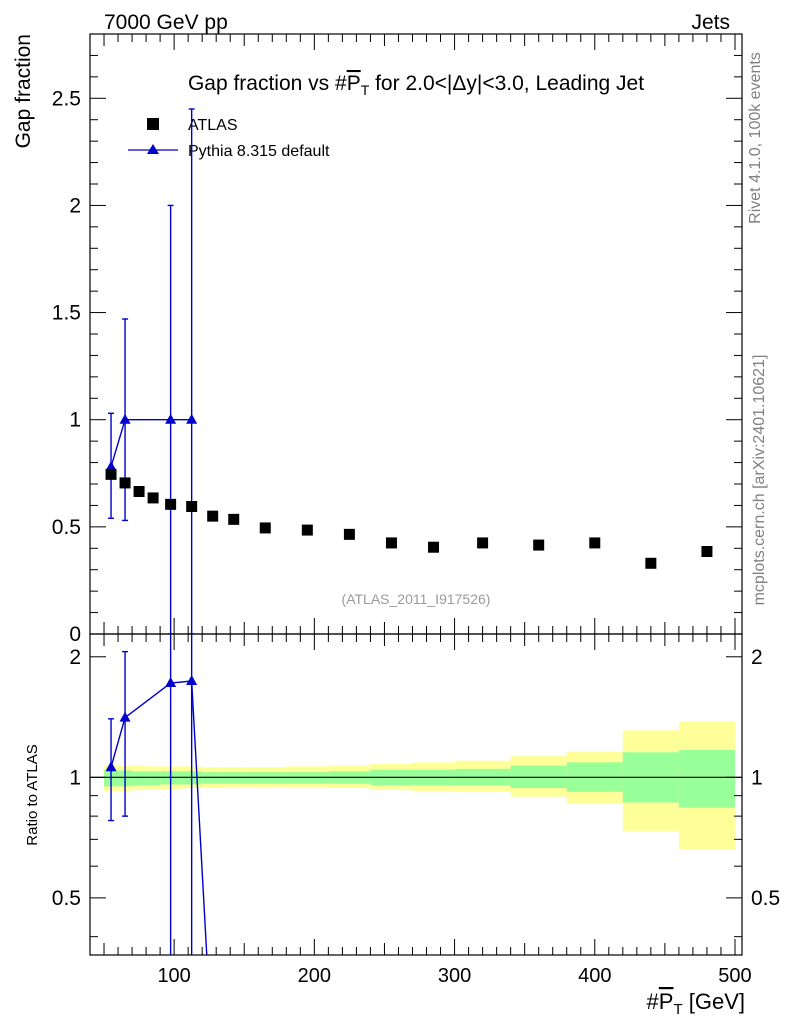  I want to click on xlabel-var: P, so click(666, 1001).